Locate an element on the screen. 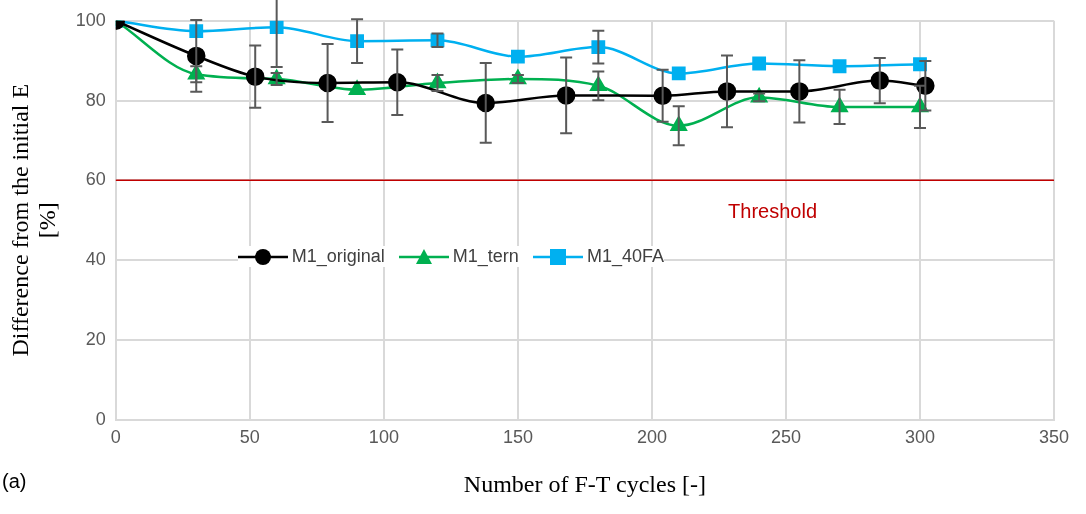  y-tick-label: 80 is located at coordinates (95, 99).